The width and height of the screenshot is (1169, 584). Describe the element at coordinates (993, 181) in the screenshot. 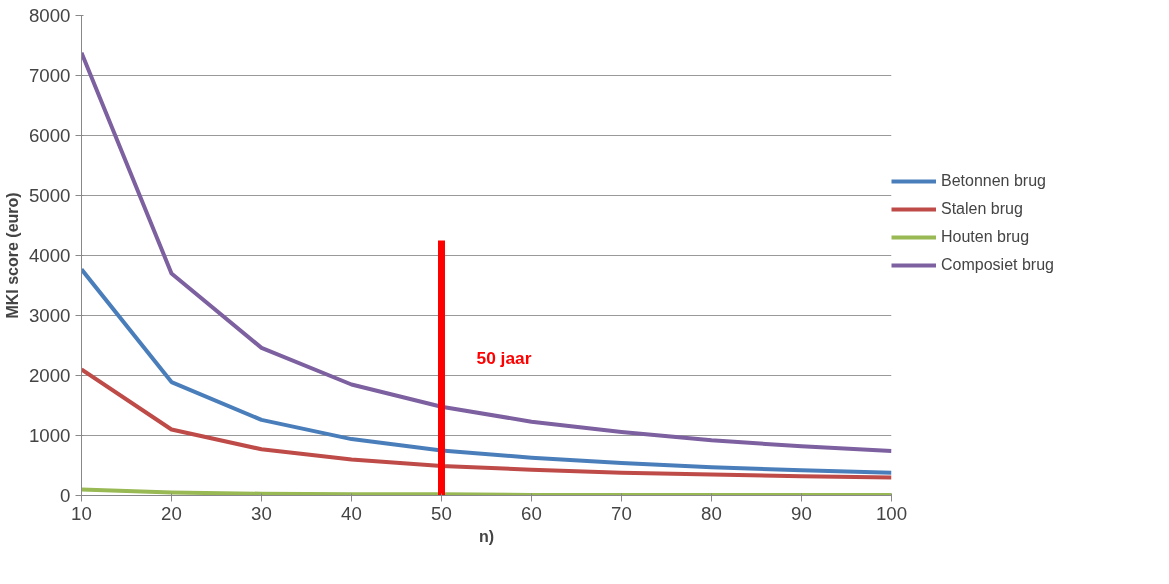

I see `legend-label: Betonnen brug` at that location.